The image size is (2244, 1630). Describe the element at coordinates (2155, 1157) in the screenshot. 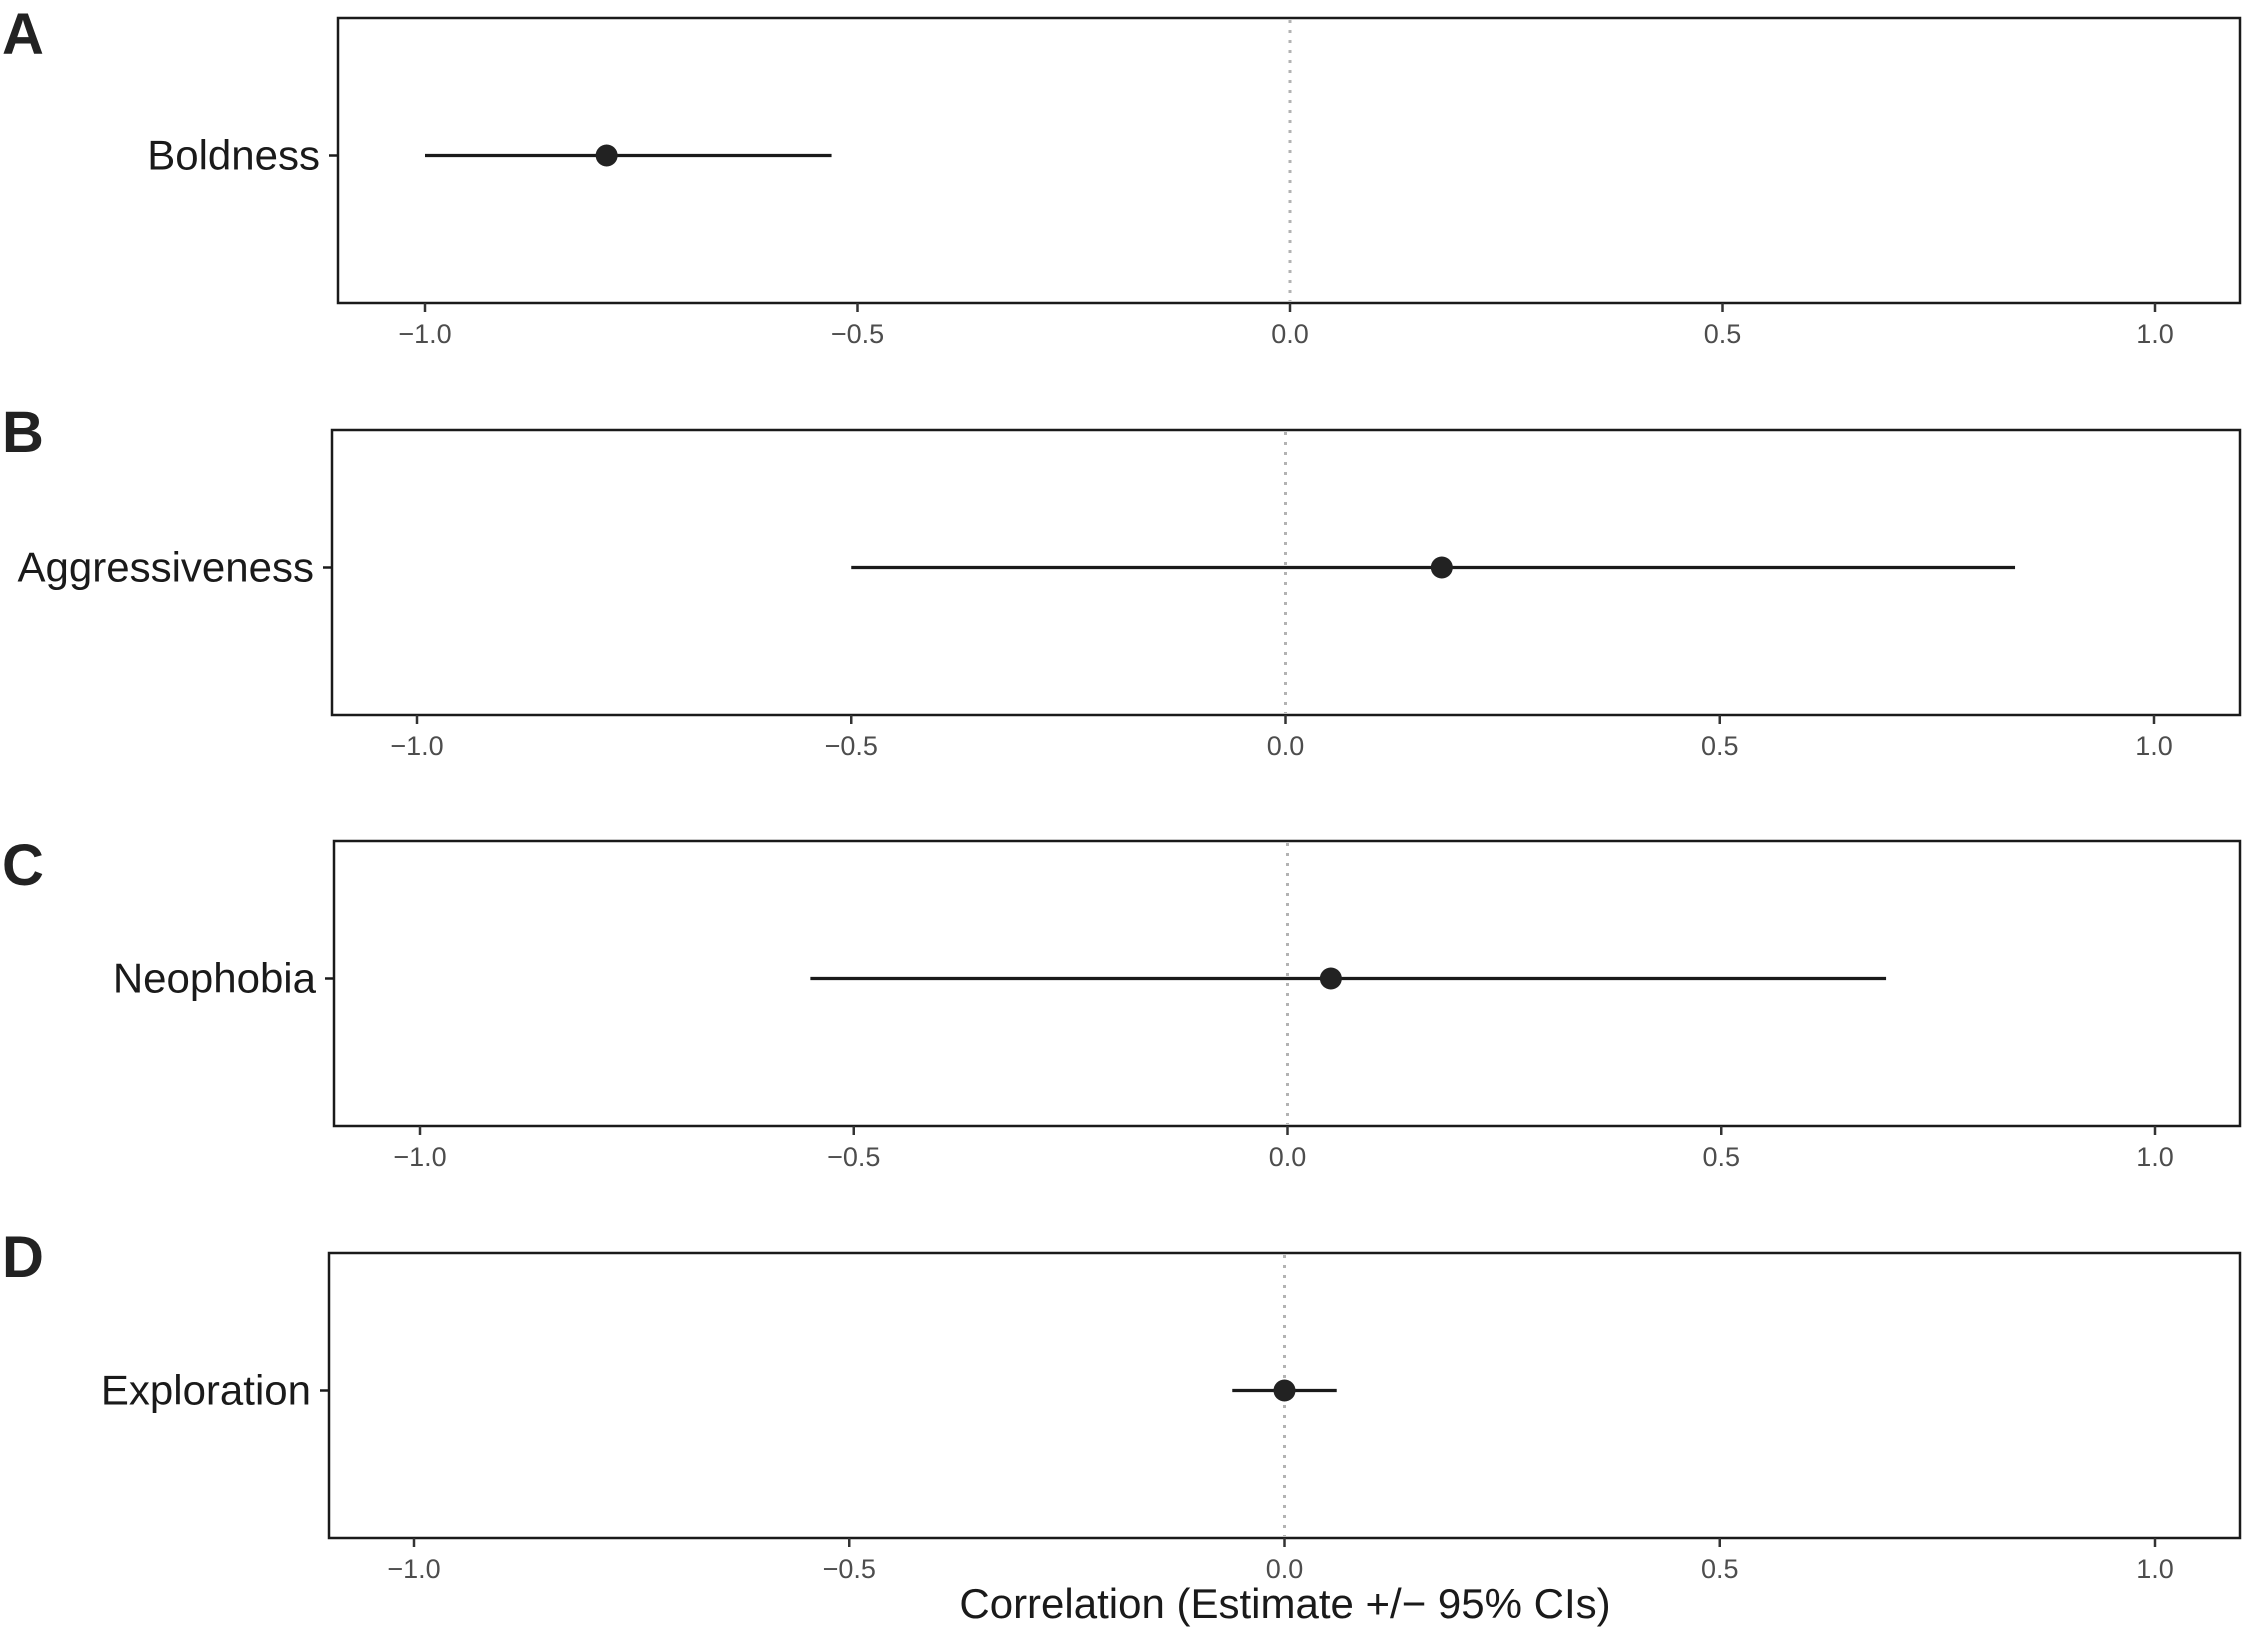

I see `panel-c-x-tick-label: 1.0` at that location.